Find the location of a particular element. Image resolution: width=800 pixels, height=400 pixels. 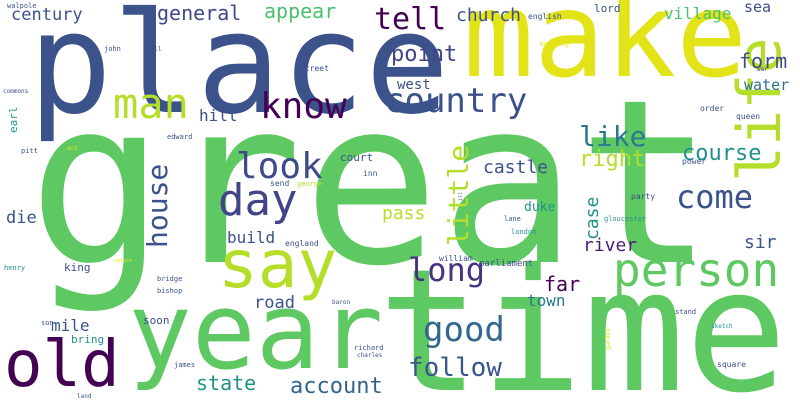

word: james is located at coordinates (184, 365).